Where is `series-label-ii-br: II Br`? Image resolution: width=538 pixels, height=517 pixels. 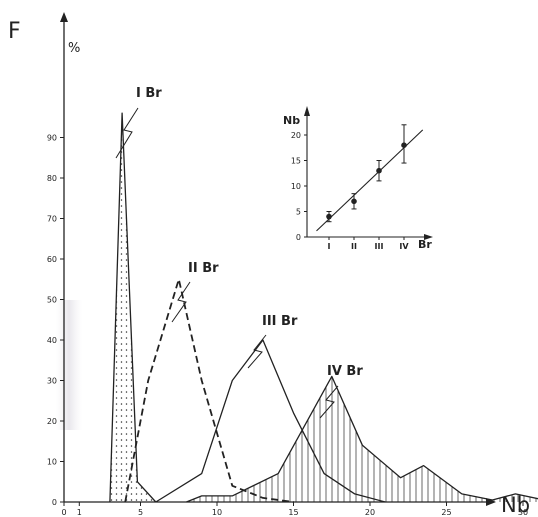
series-label-ii-br: II Br is located at coordinates (203, 268).